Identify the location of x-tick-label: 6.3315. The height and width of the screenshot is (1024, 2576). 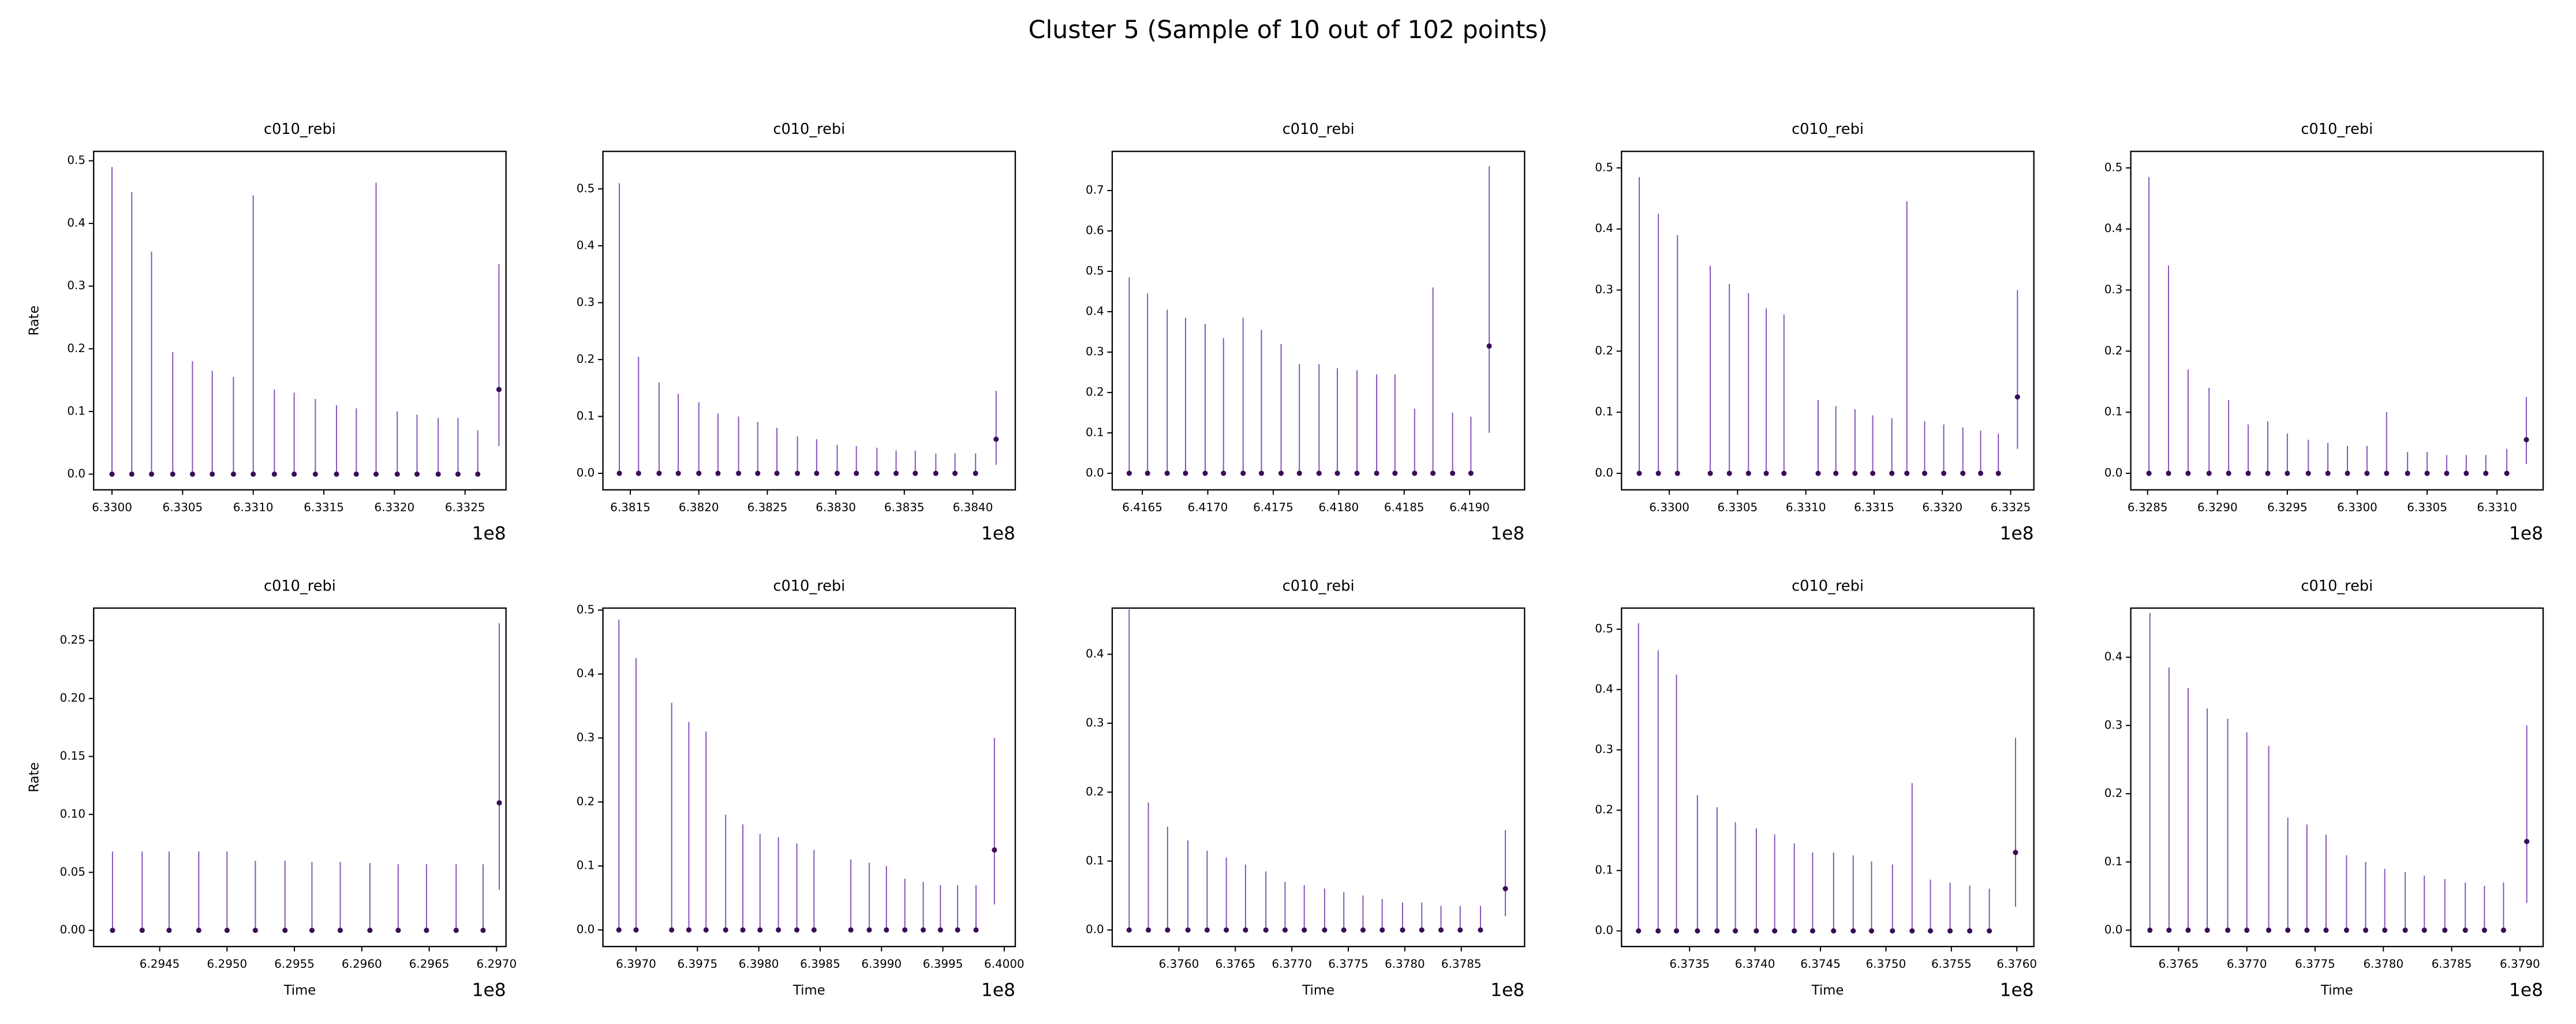
(324, 507).